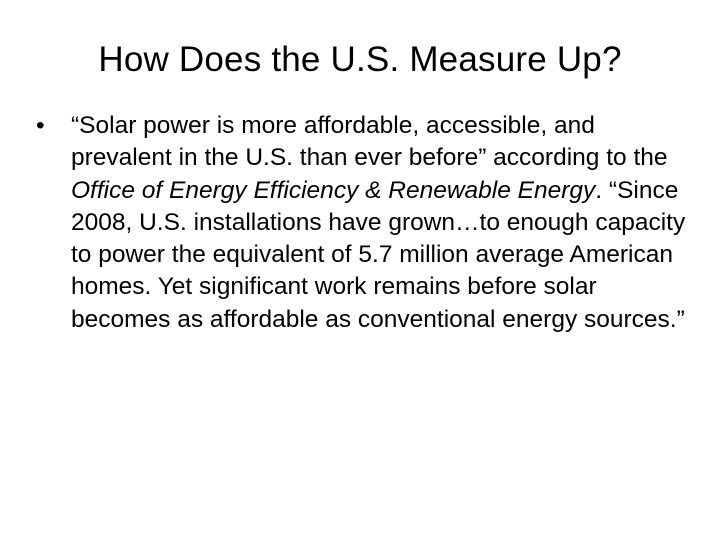 This screenshot has width=720, height=540. What do you see at coordinates (360, 59) in the screenshot?
I see `slide-title: How Does the U.S. Measure Up?` at bounding box center [360, 59].